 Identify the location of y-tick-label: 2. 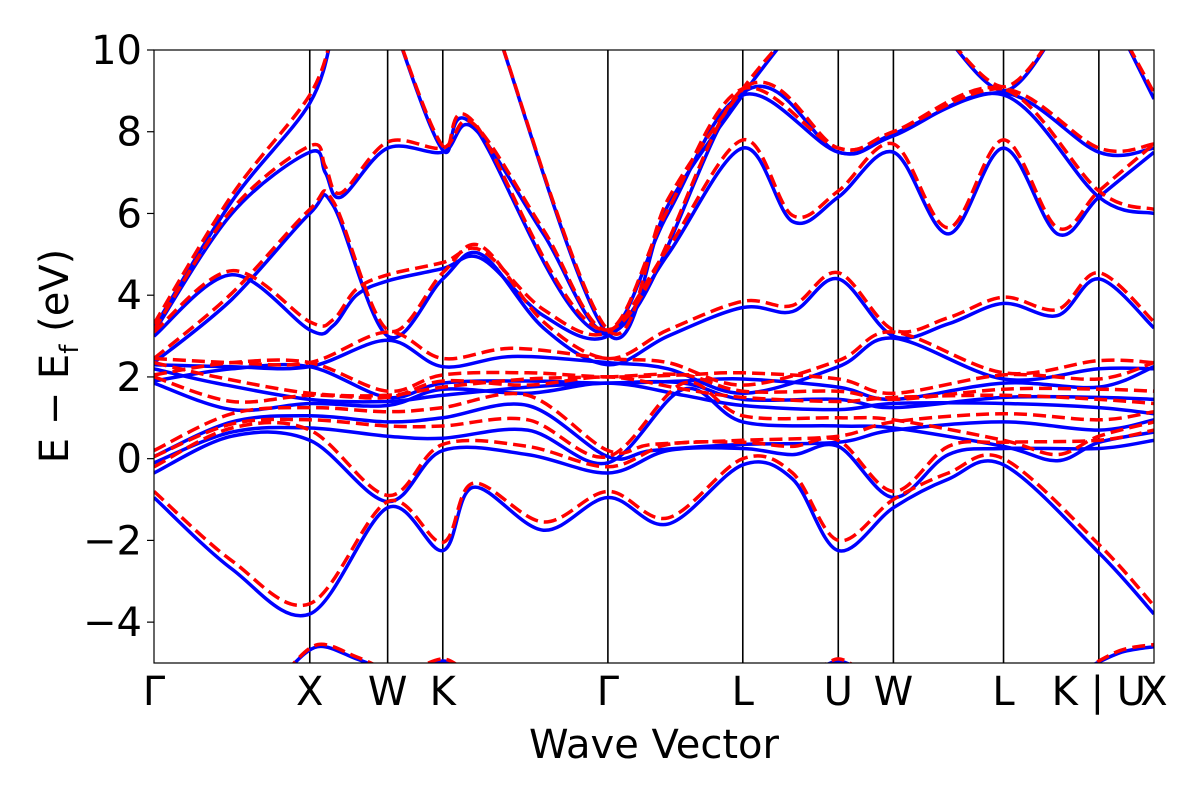
(129, 378).